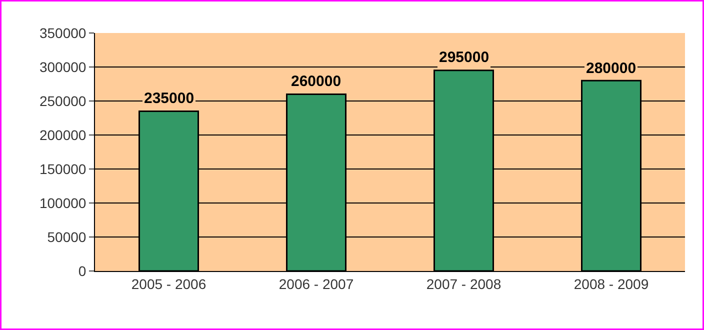 This screenshot has width=704, height=330. I want to click on data-label: 235000, so click(169, 98).